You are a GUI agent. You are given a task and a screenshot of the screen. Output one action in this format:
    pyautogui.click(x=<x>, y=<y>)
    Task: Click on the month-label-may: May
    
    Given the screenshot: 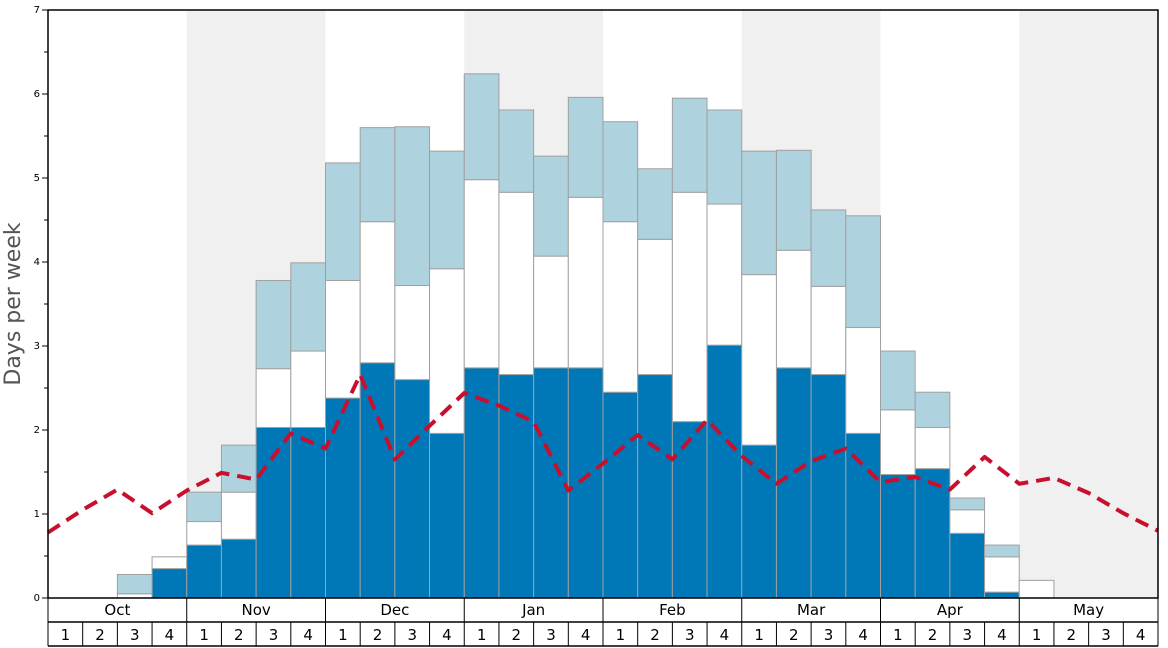 What is the action you would take?
    pyautogui.click(x=1088, y=610)
    